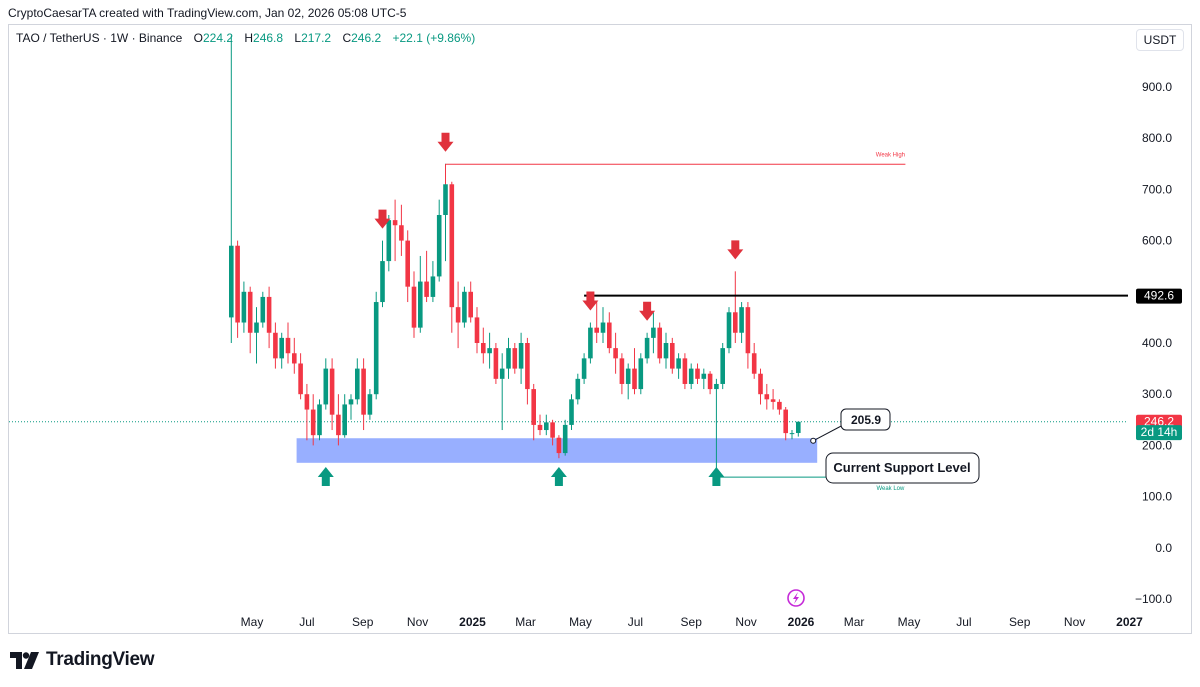 The width and height of the screenshot is (1200, 687). What do you see at coordinates (100, 659) in the screenshot?
I see `footer-brand: TradingView` at bounding box center [100, 659].